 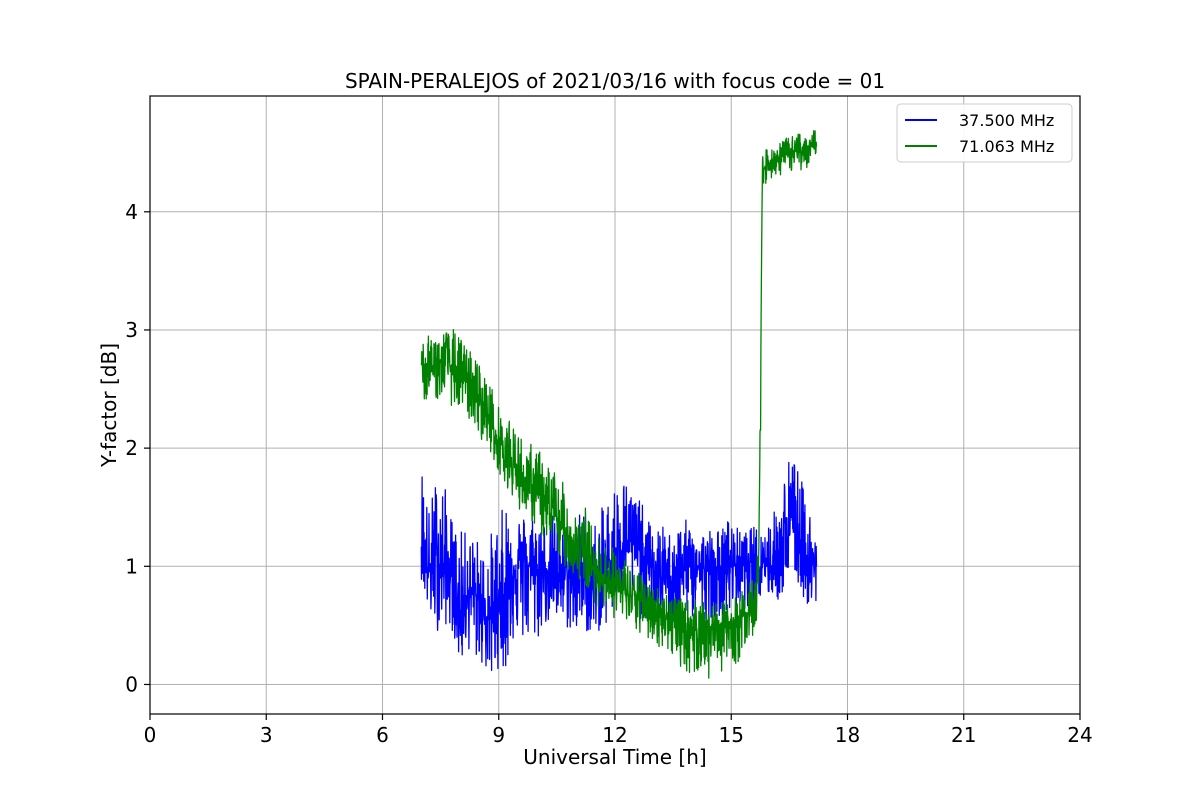 I want to click on series-line, so click(x=619, y=566).